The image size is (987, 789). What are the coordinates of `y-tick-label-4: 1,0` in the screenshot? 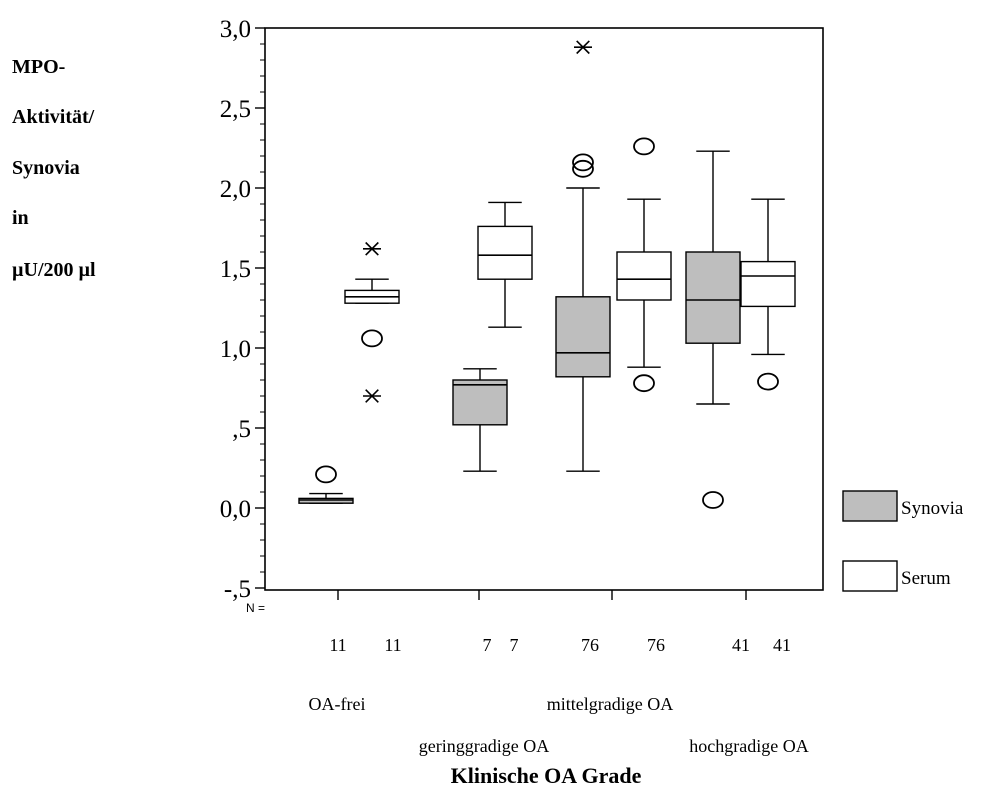 It's located at (235, 349).